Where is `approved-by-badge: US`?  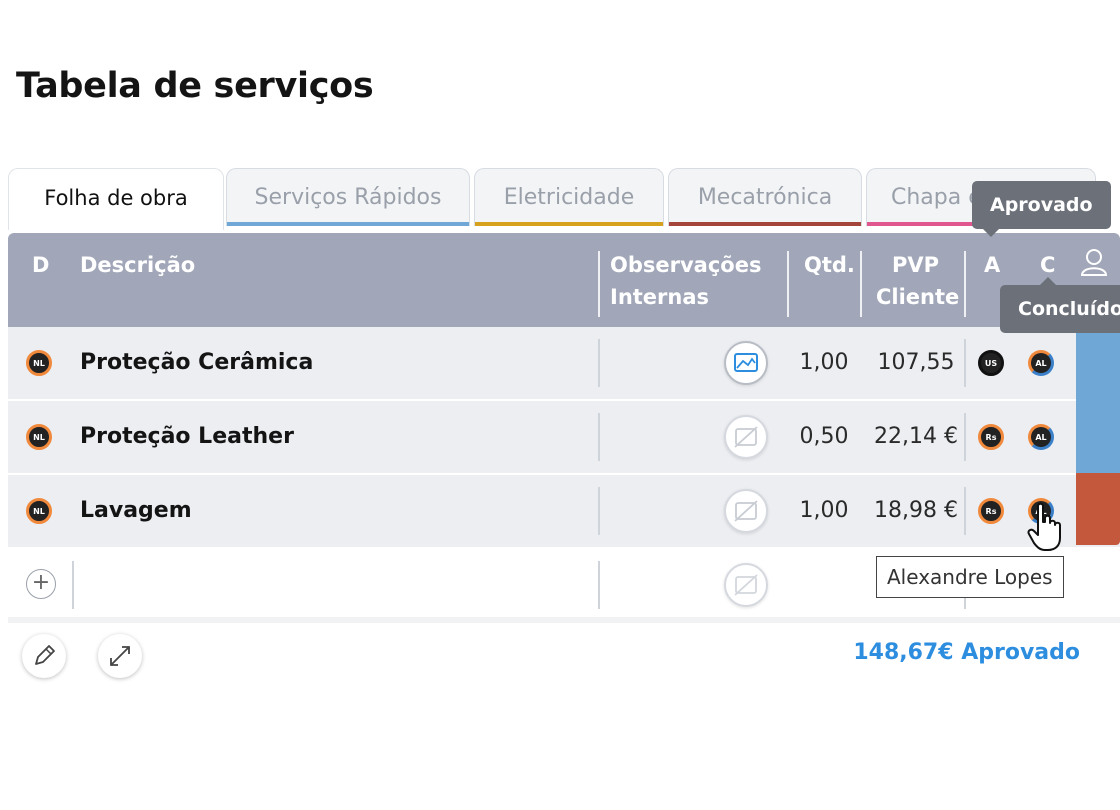 approved-by-badge: US is located at coordinates (991, 363).